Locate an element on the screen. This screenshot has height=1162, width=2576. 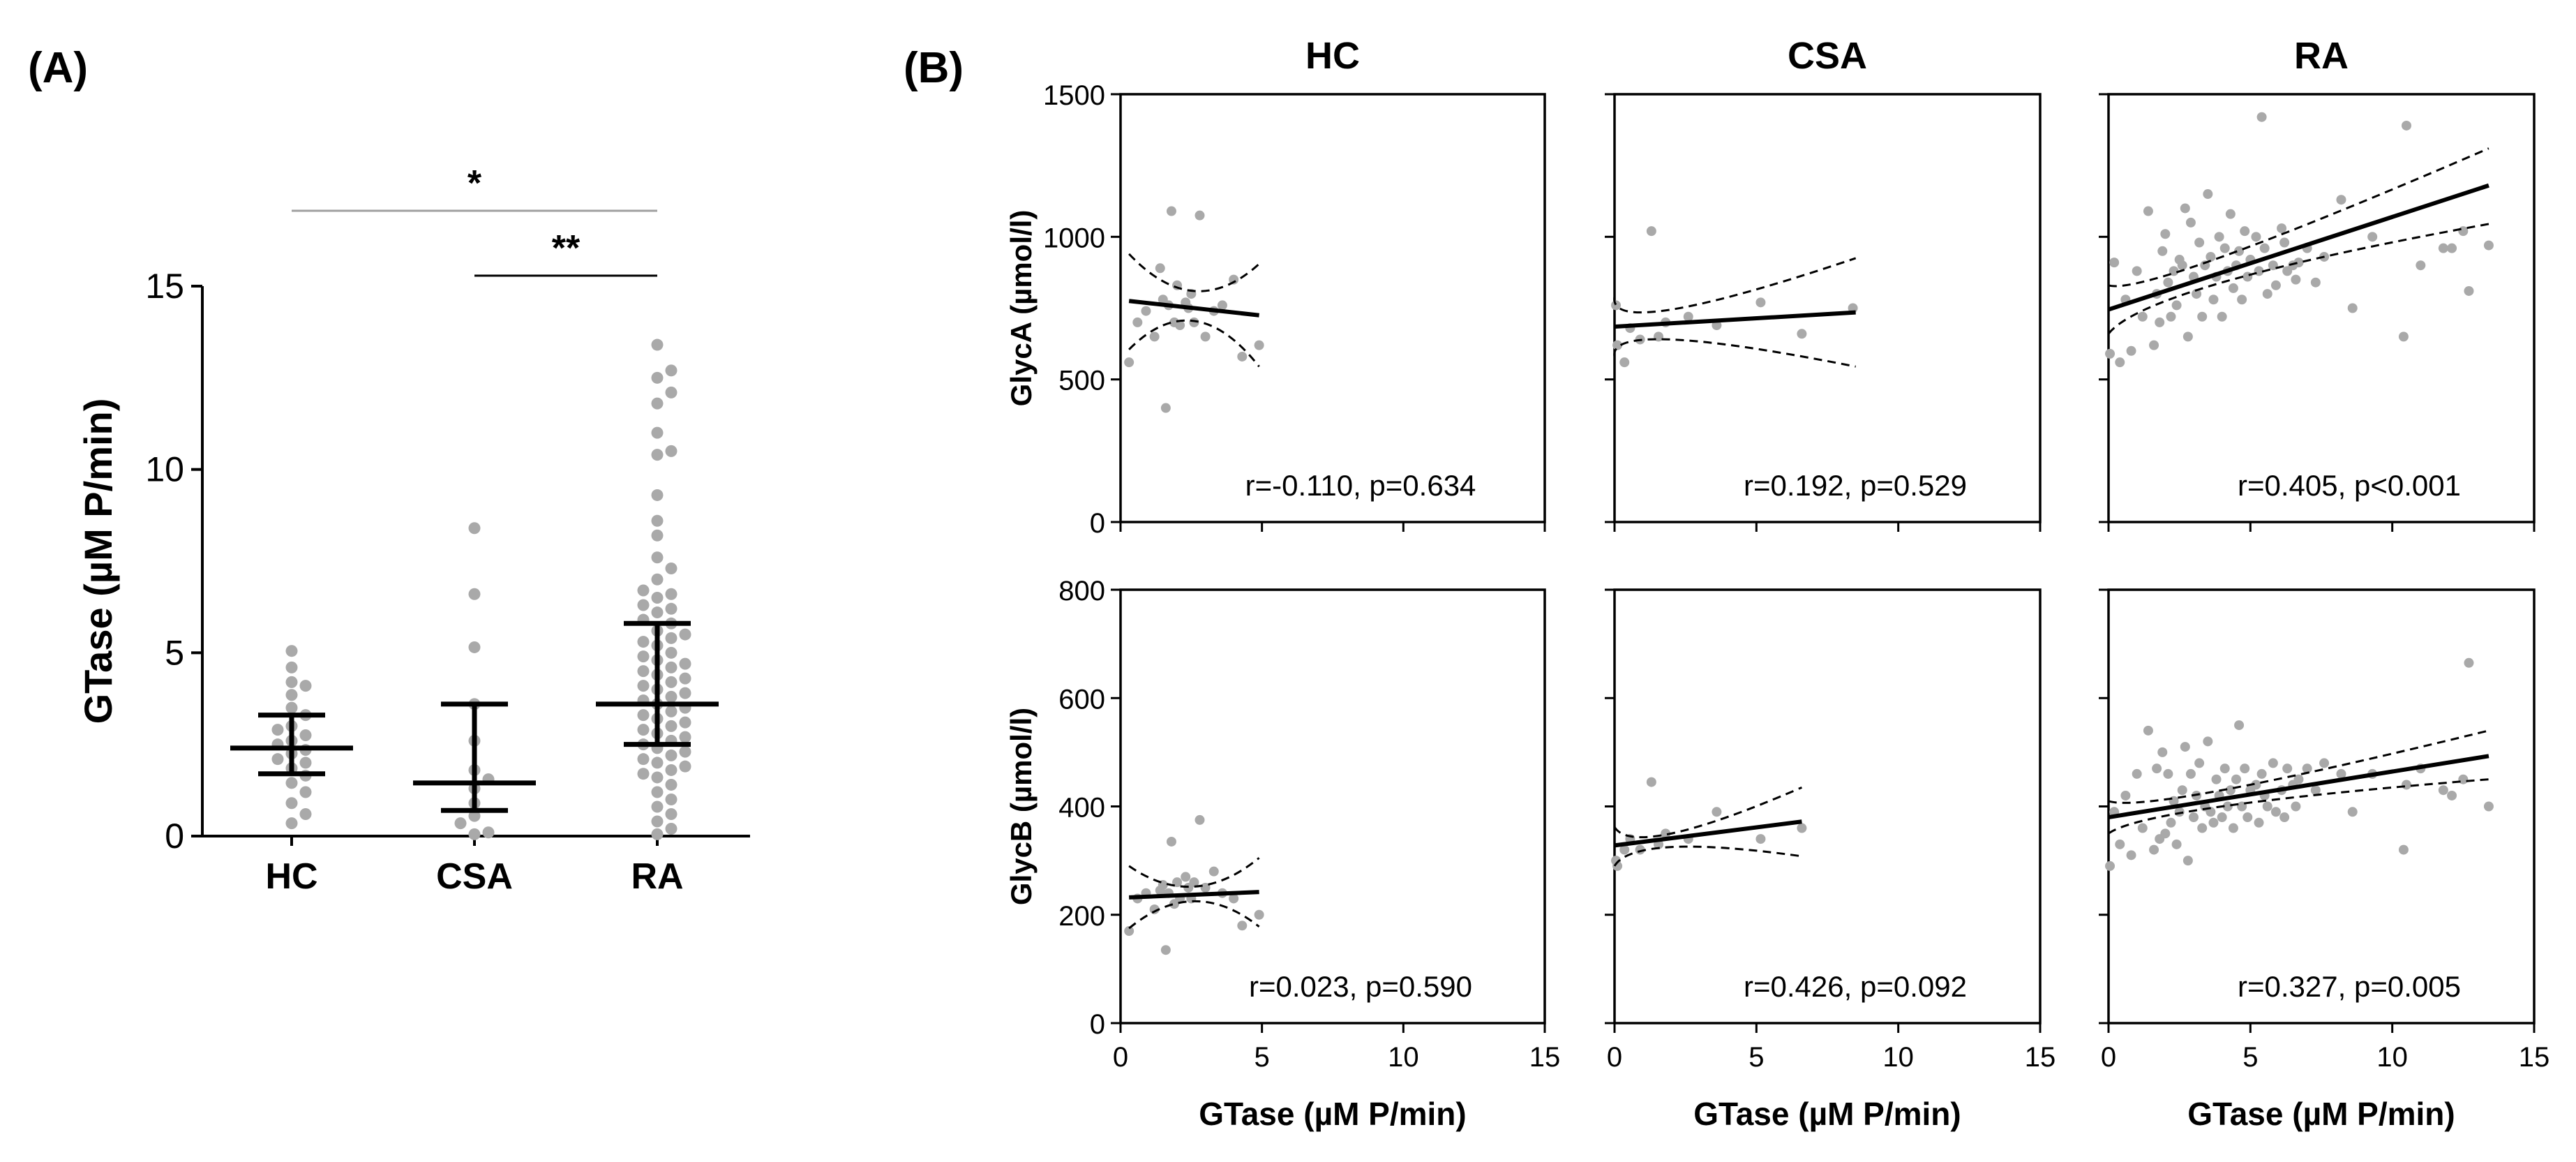
scatter-panel-ra-glyca: r=0.405, p<0.001 is located at coordinates (2317, 312).